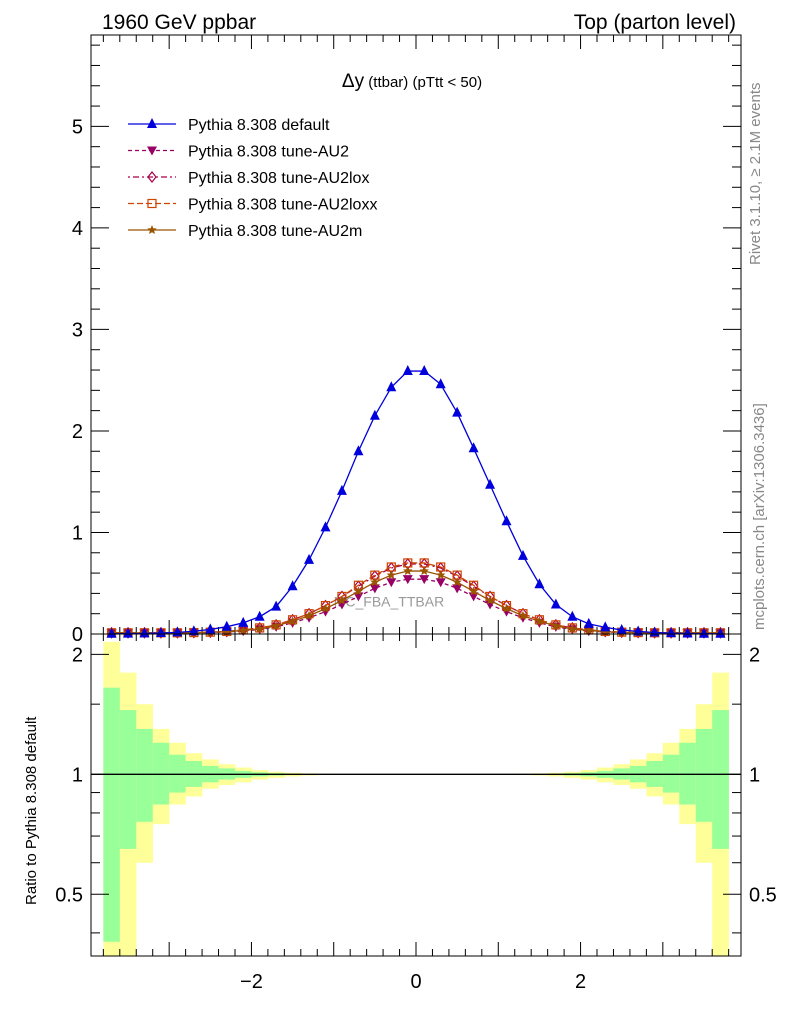  Describe the element at coordinates (278, 178) in the screenshot. I see `legend-label: Pythia 8.308 tune-AU2lox` at that location.